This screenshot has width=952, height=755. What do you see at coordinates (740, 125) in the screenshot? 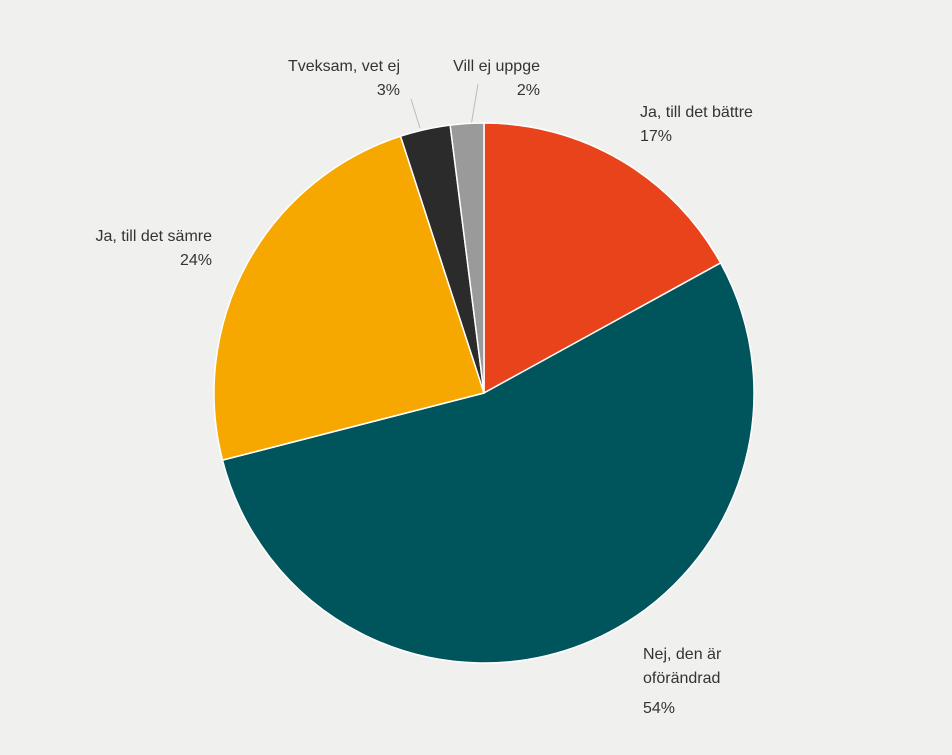
I see `slice-label: Ja, till det bättre 17%` at bounding box center [740, 125].